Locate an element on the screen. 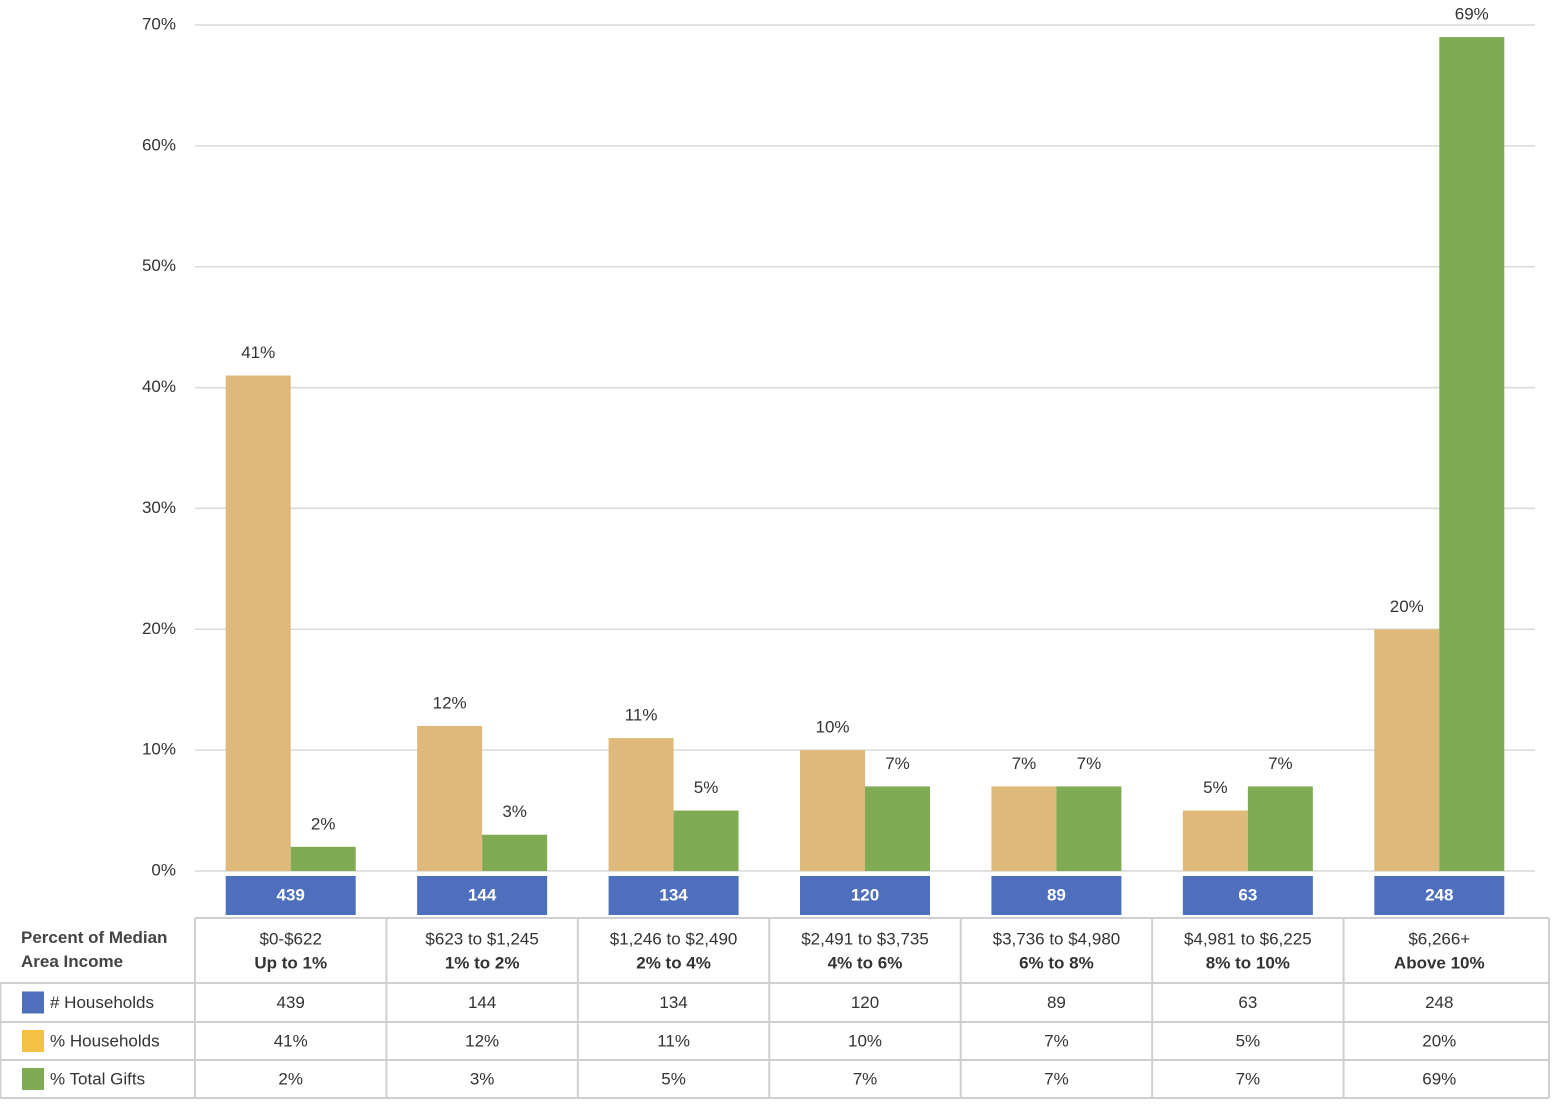 The height and width of the screenshot is (1106, 1556). table-cell: 2% is located at coordinates (290, 1078).